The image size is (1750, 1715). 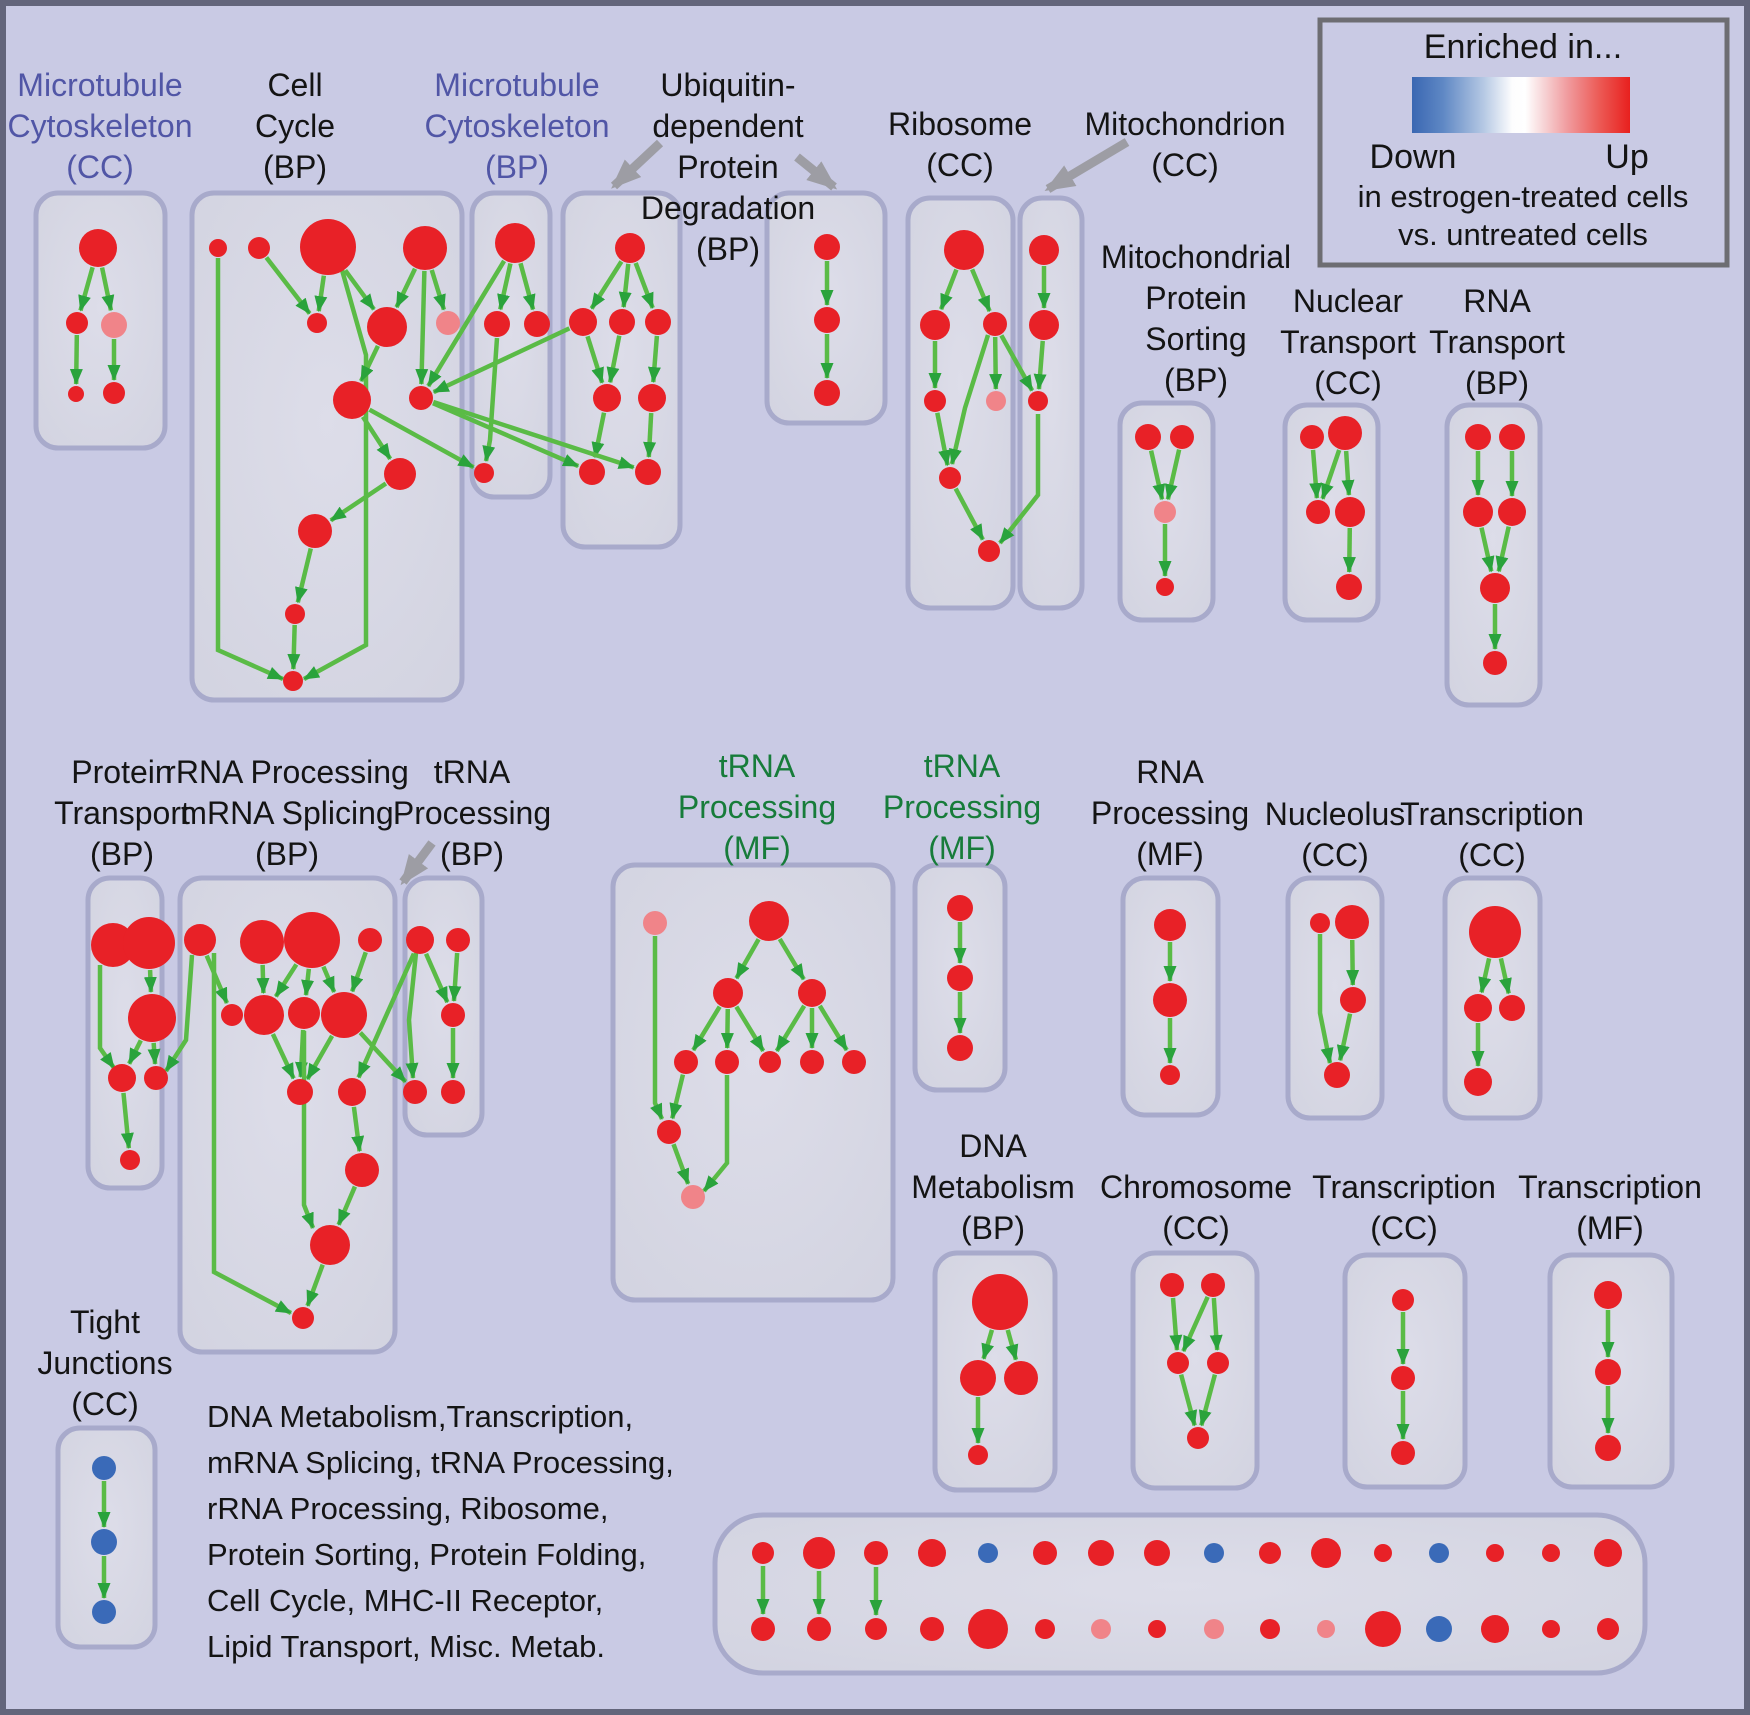 What do you see at coordinates (1196, 1187) in the screenshot?
I see `cluster-label-chr: Chromosome` at bounding box center [1196, 1187].